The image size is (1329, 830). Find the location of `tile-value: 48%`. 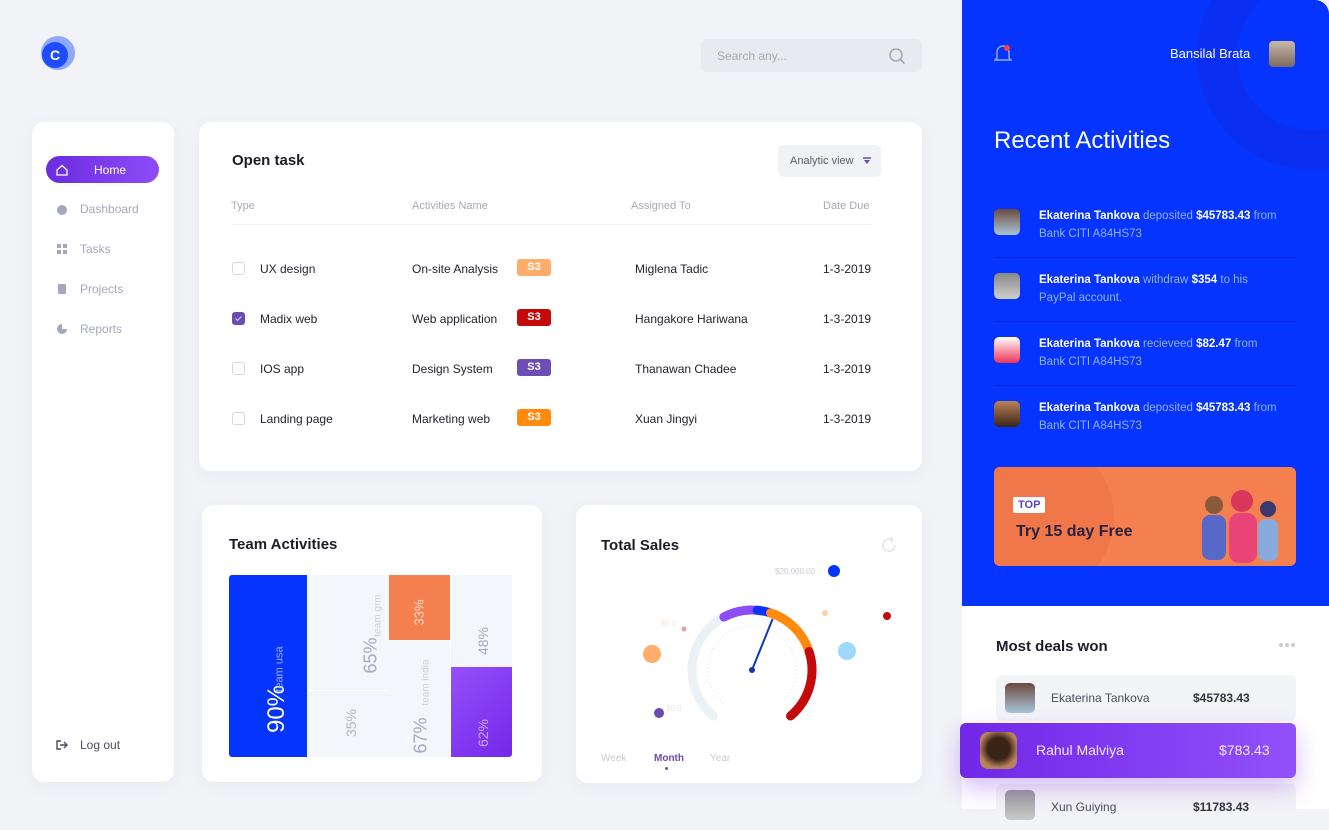

tile-value: 48% is located at coordinates (483, 641).